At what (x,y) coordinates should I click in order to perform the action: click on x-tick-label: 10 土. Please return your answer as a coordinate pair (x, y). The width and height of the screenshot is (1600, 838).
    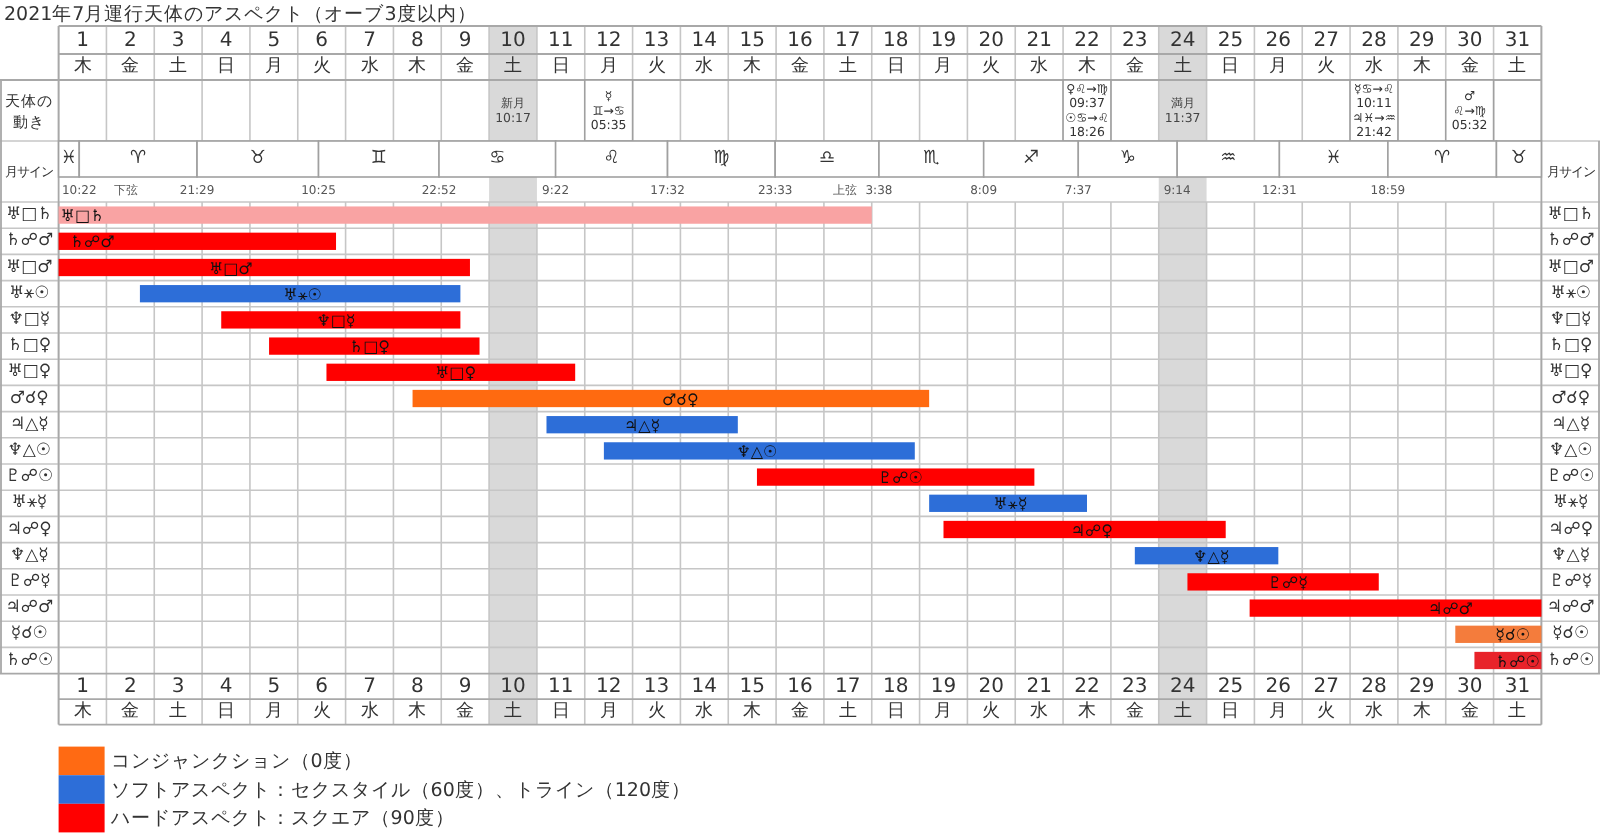
    Looking at the image, I should click on (513, 698).